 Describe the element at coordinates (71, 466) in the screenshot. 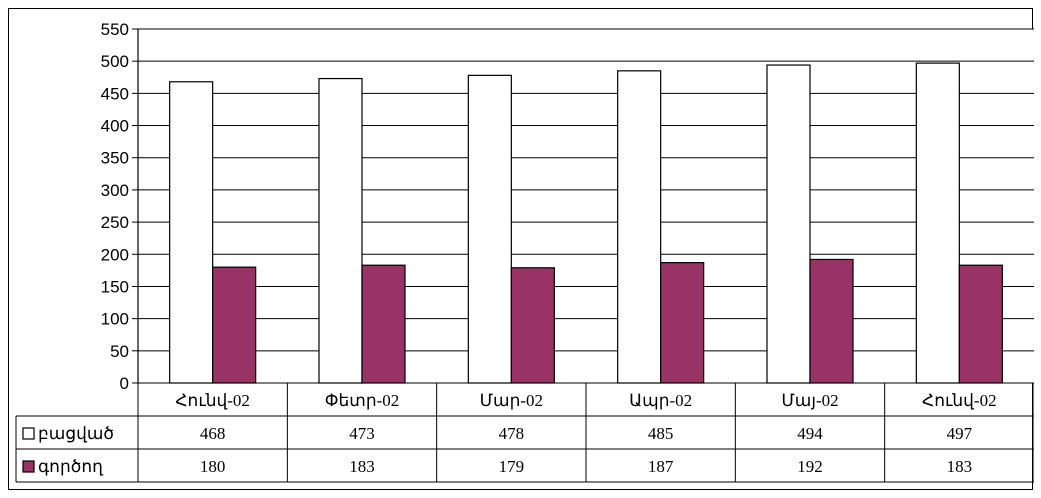

I see `legend-label: գործող` at that location.